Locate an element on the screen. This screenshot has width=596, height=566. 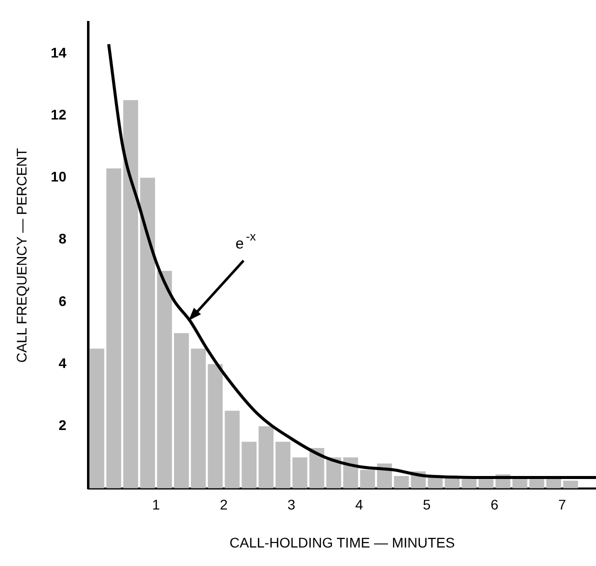
x-tick-label: 3 is located at coordinates (292, 504).